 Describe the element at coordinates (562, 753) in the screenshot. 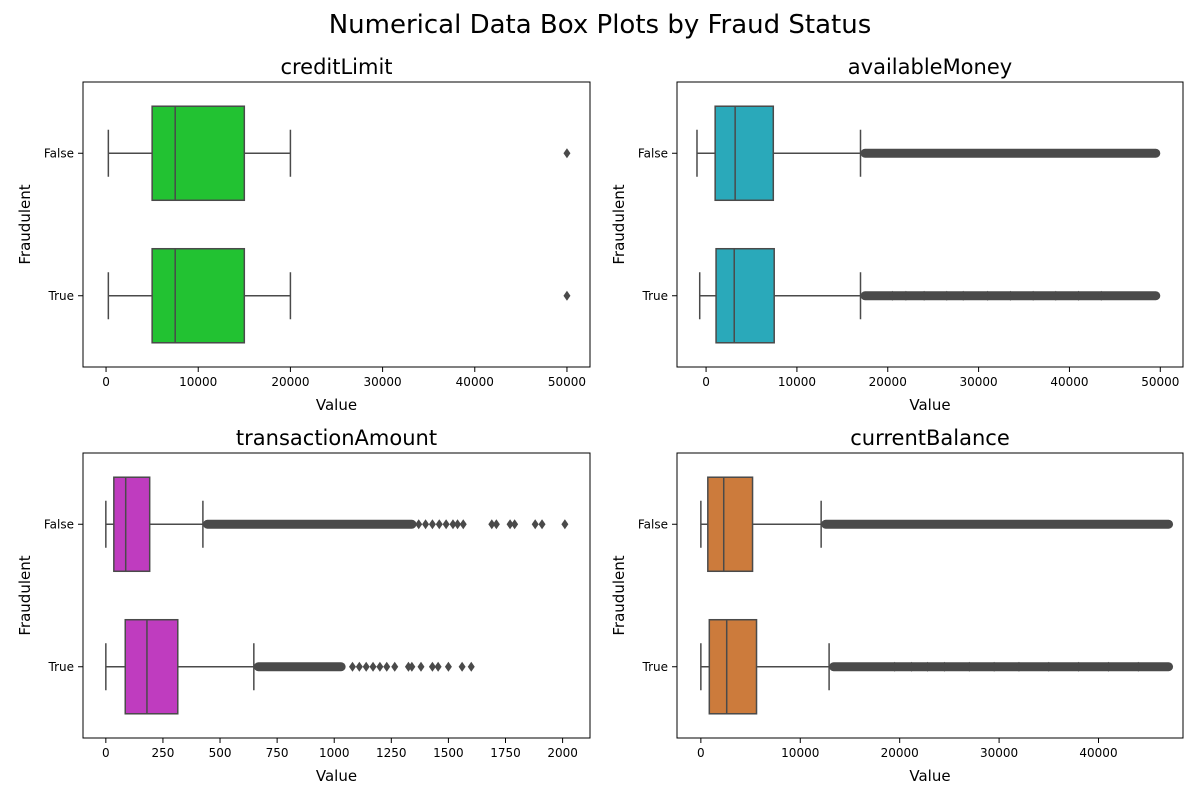

I see `x-tick-label: 2000` at that location.